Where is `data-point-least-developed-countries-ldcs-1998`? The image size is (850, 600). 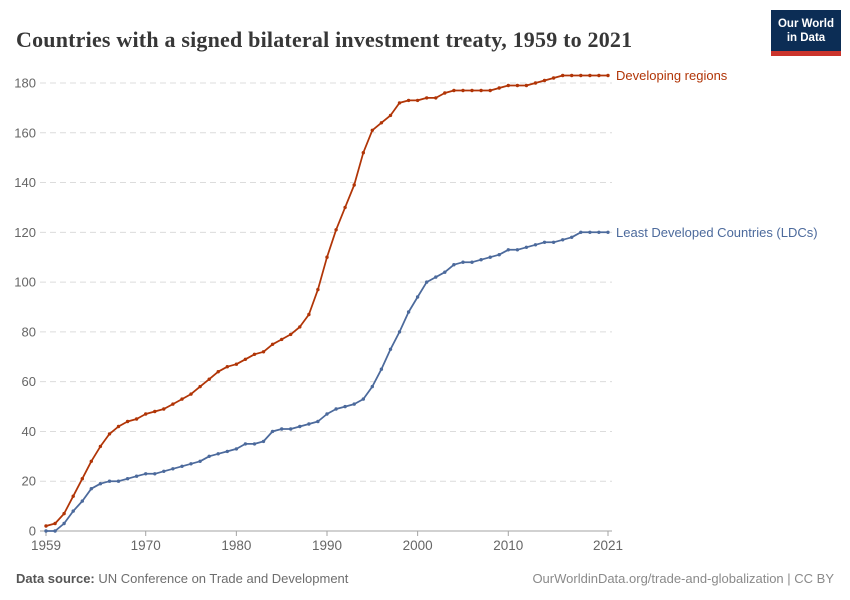 data-point-least-developed-countries-ldcs-1998 is located at coordinates (399, 332).